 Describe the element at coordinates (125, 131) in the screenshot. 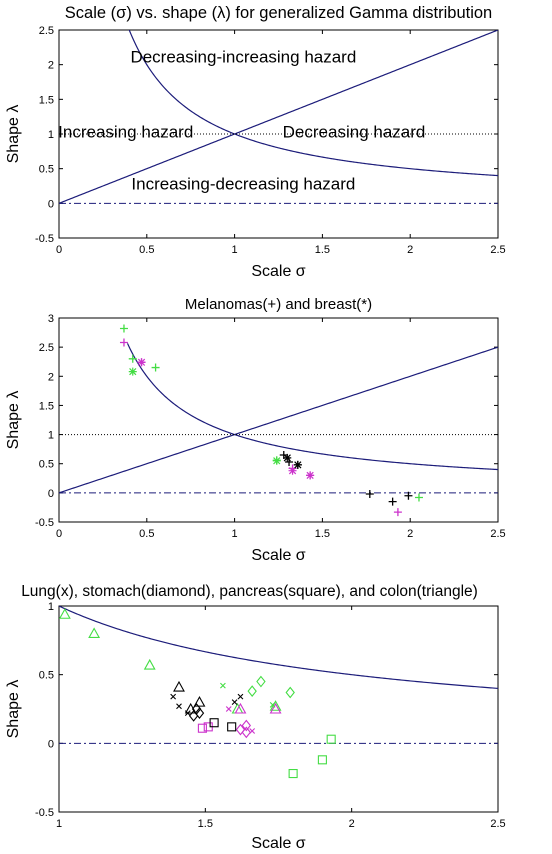

I see `region-annotation: Increasing hazard` at that location.